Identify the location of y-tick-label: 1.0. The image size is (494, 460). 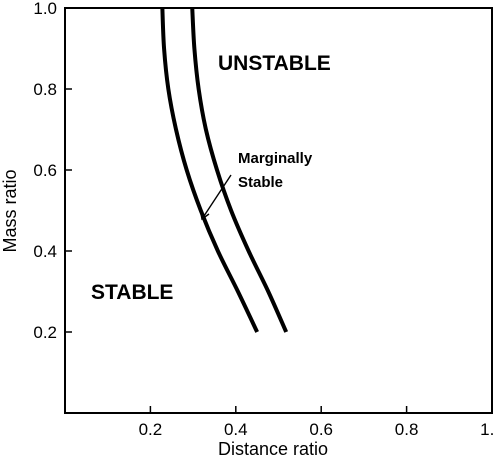
(45, 9).